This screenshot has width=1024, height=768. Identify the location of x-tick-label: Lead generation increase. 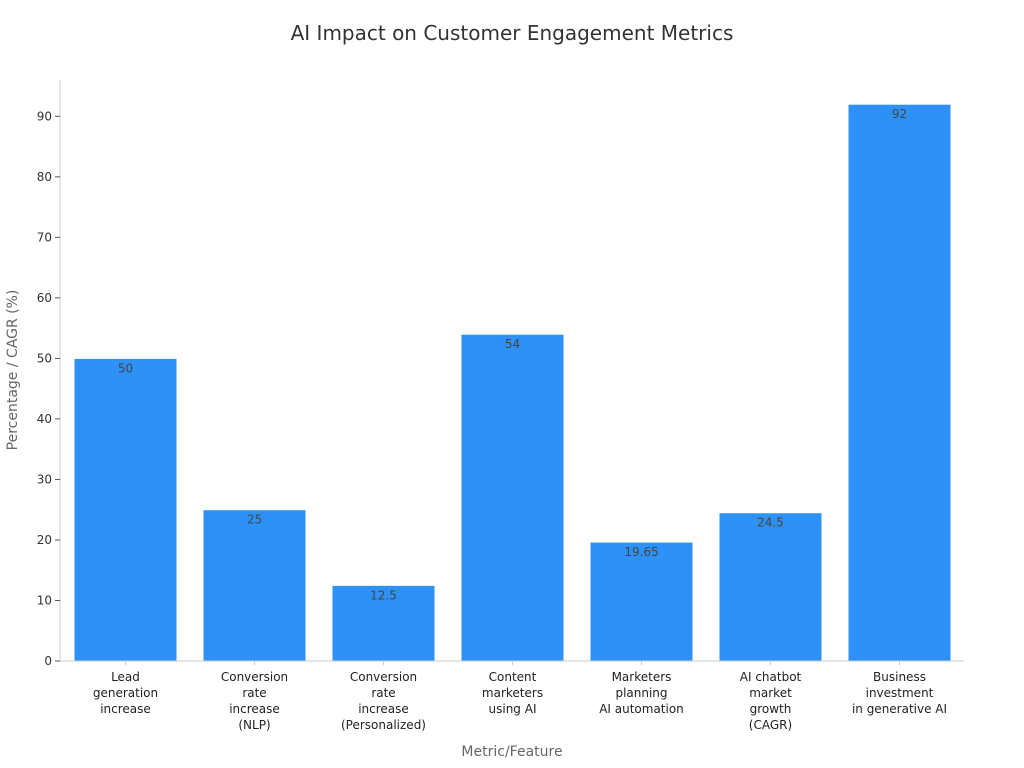
(125, 693).